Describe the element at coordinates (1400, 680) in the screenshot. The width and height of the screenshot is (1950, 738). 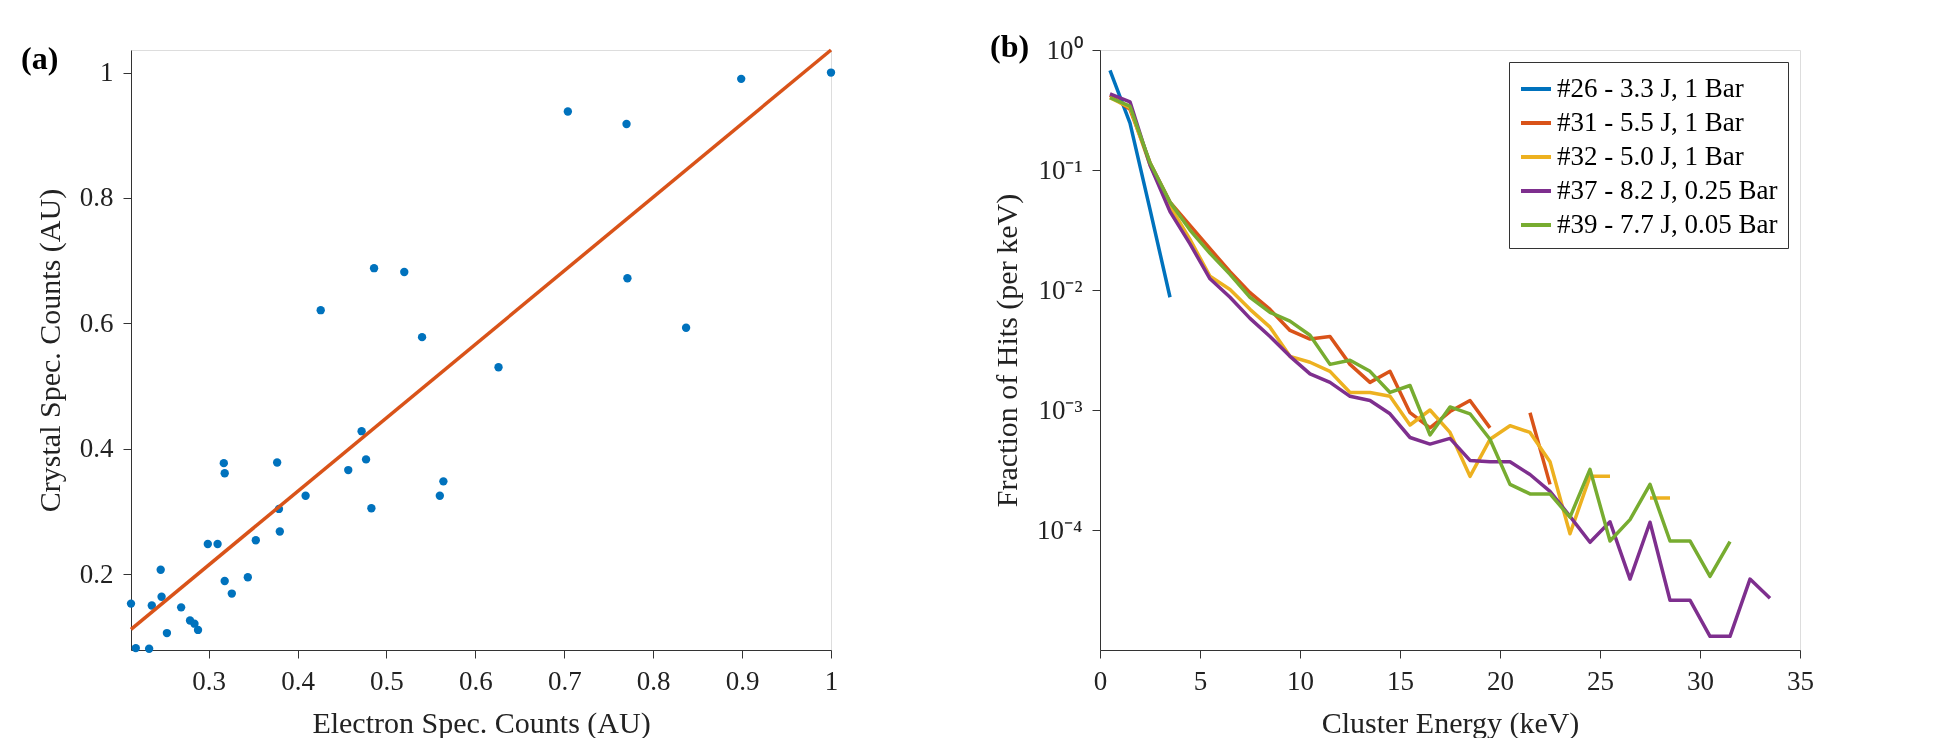
I see `x-tick-label: 15` at that location.